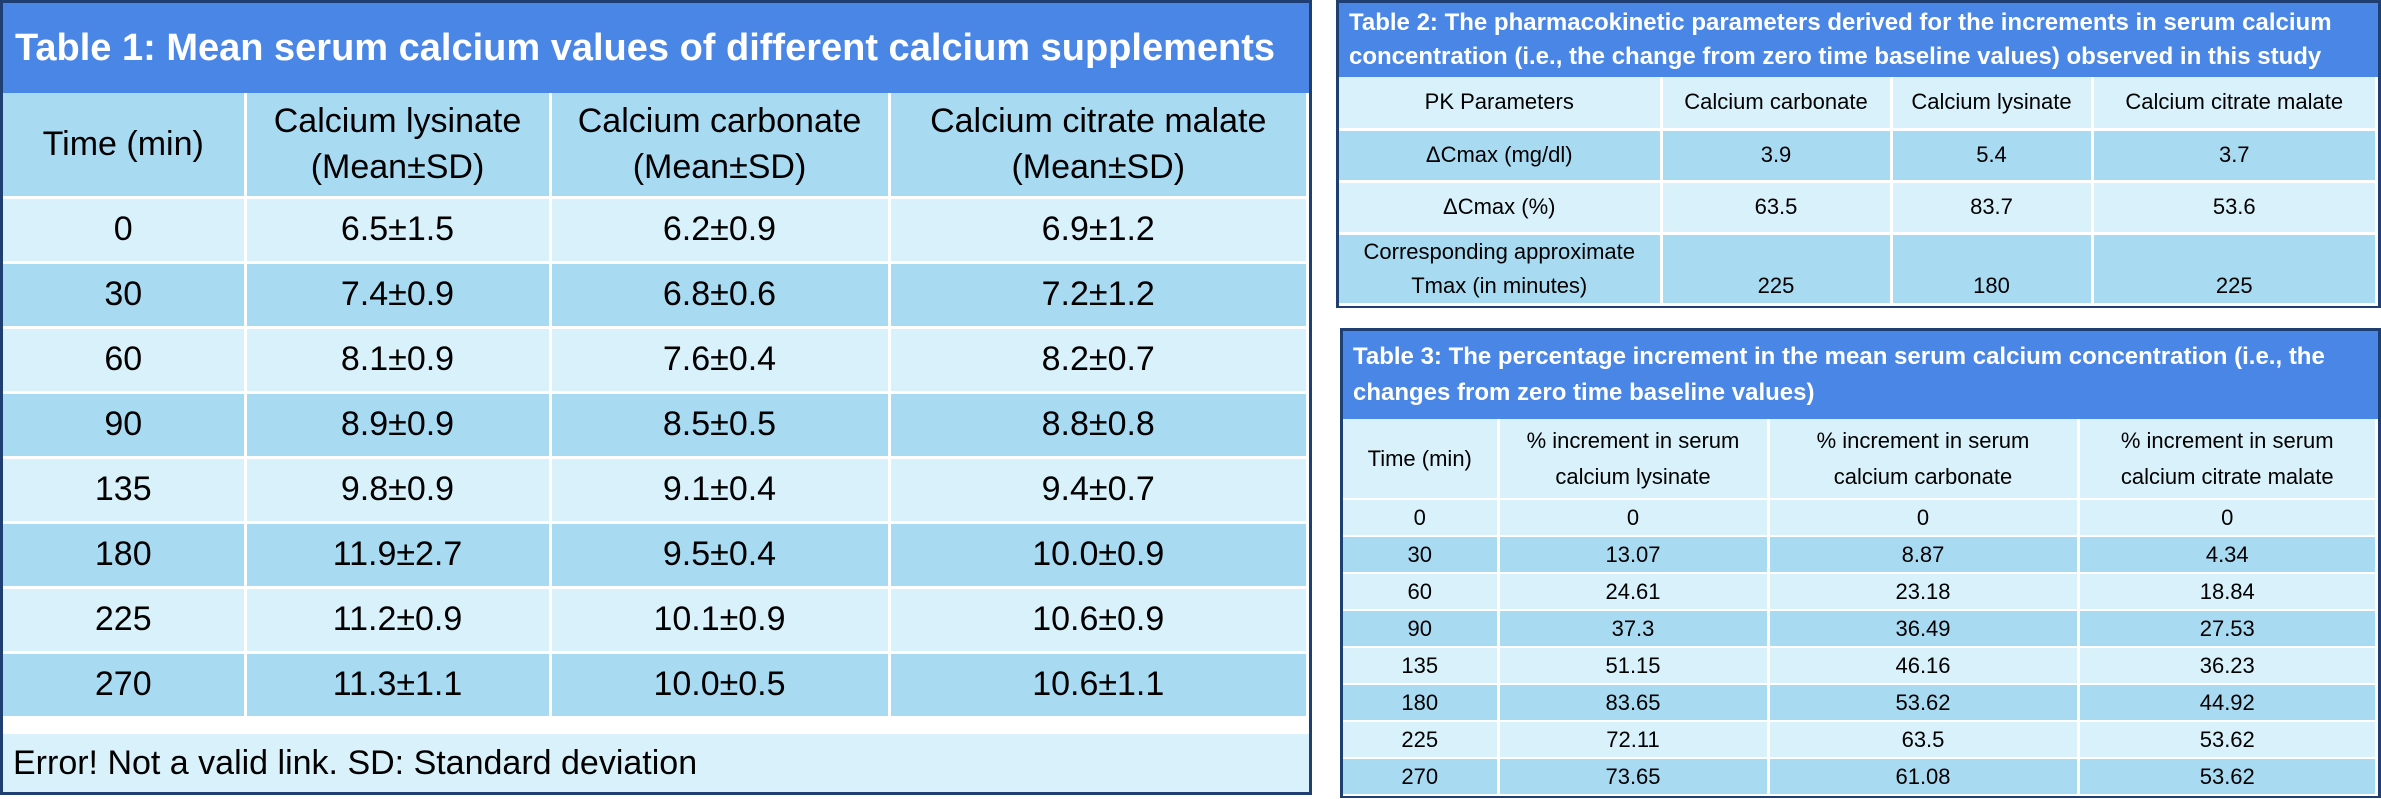  What do you see at coordinates (1860, 592) in the screenshot?
I see `table-row: 60 24.61 23.18 18.84` at bounding box center [1860, 592].